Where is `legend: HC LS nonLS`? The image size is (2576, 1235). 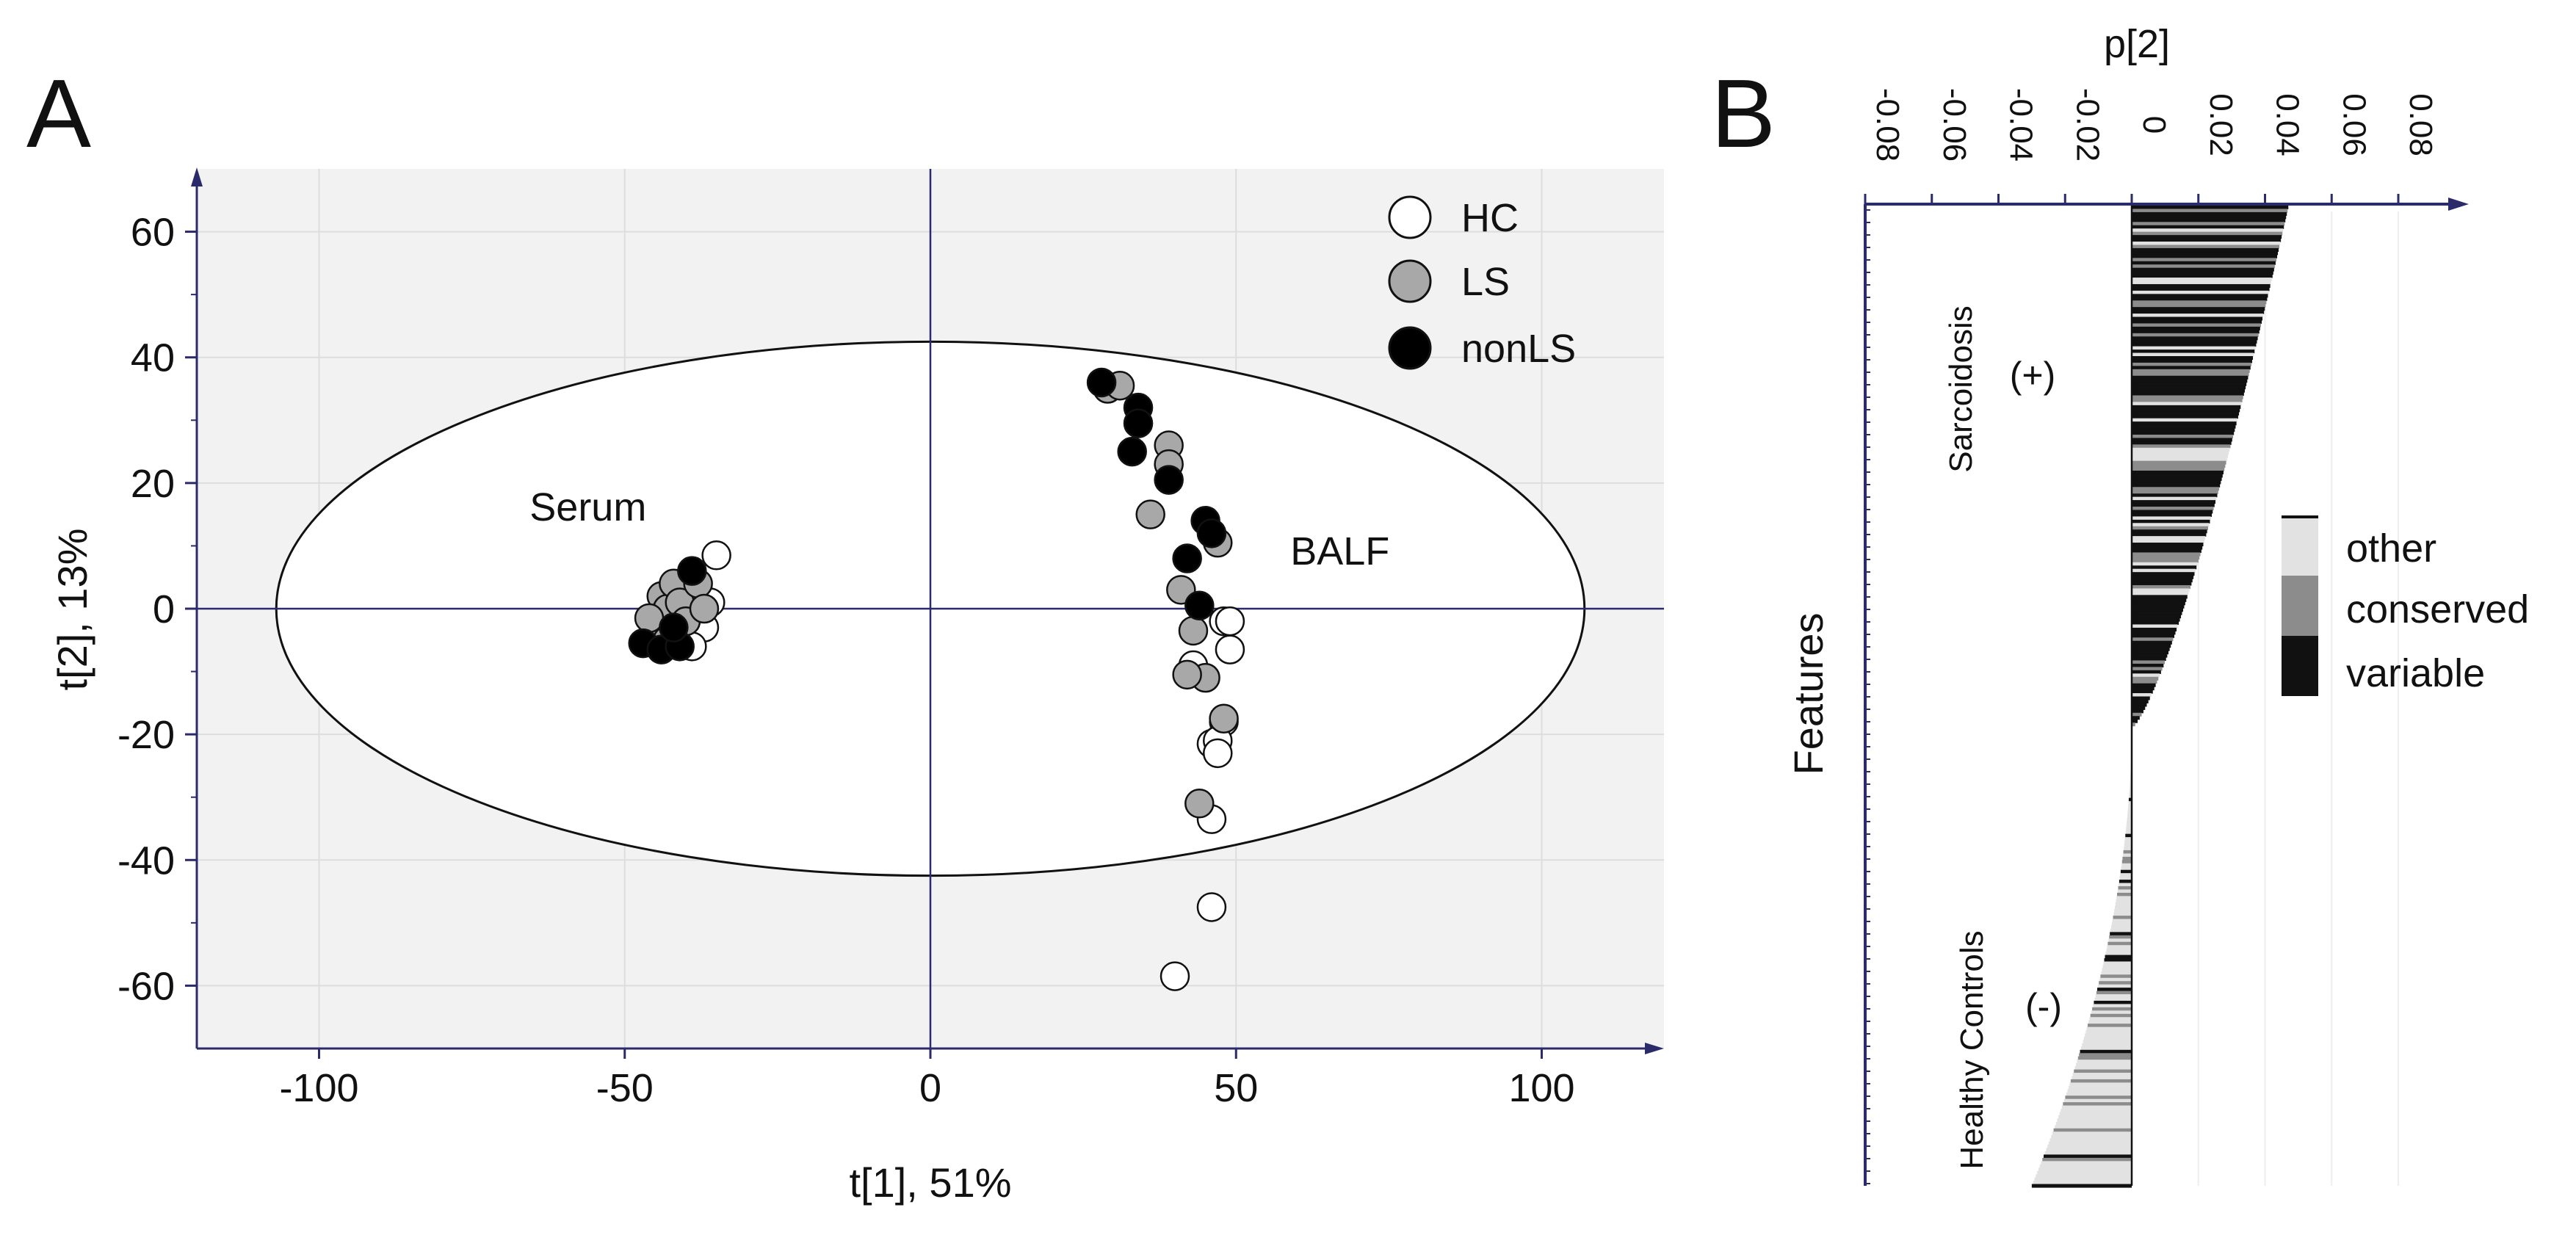
legend: HC LS nonLS is located at coordinates (1482, 283).